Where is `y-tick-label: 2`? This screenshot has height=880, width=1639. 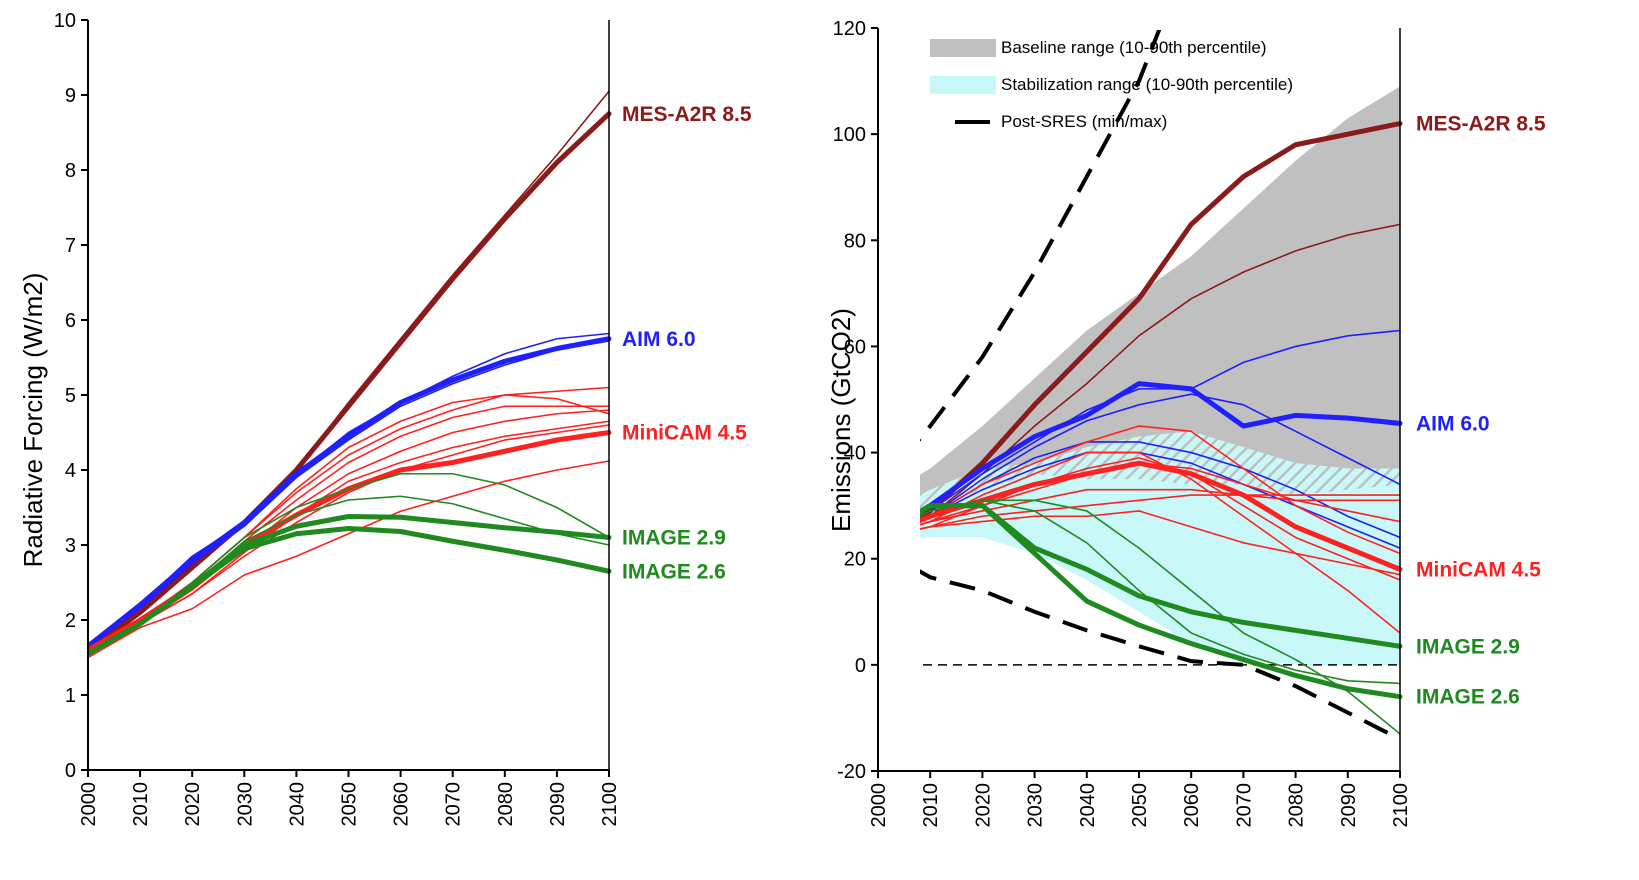 y-tick-label: 2 is located at coordinates (70, 621).